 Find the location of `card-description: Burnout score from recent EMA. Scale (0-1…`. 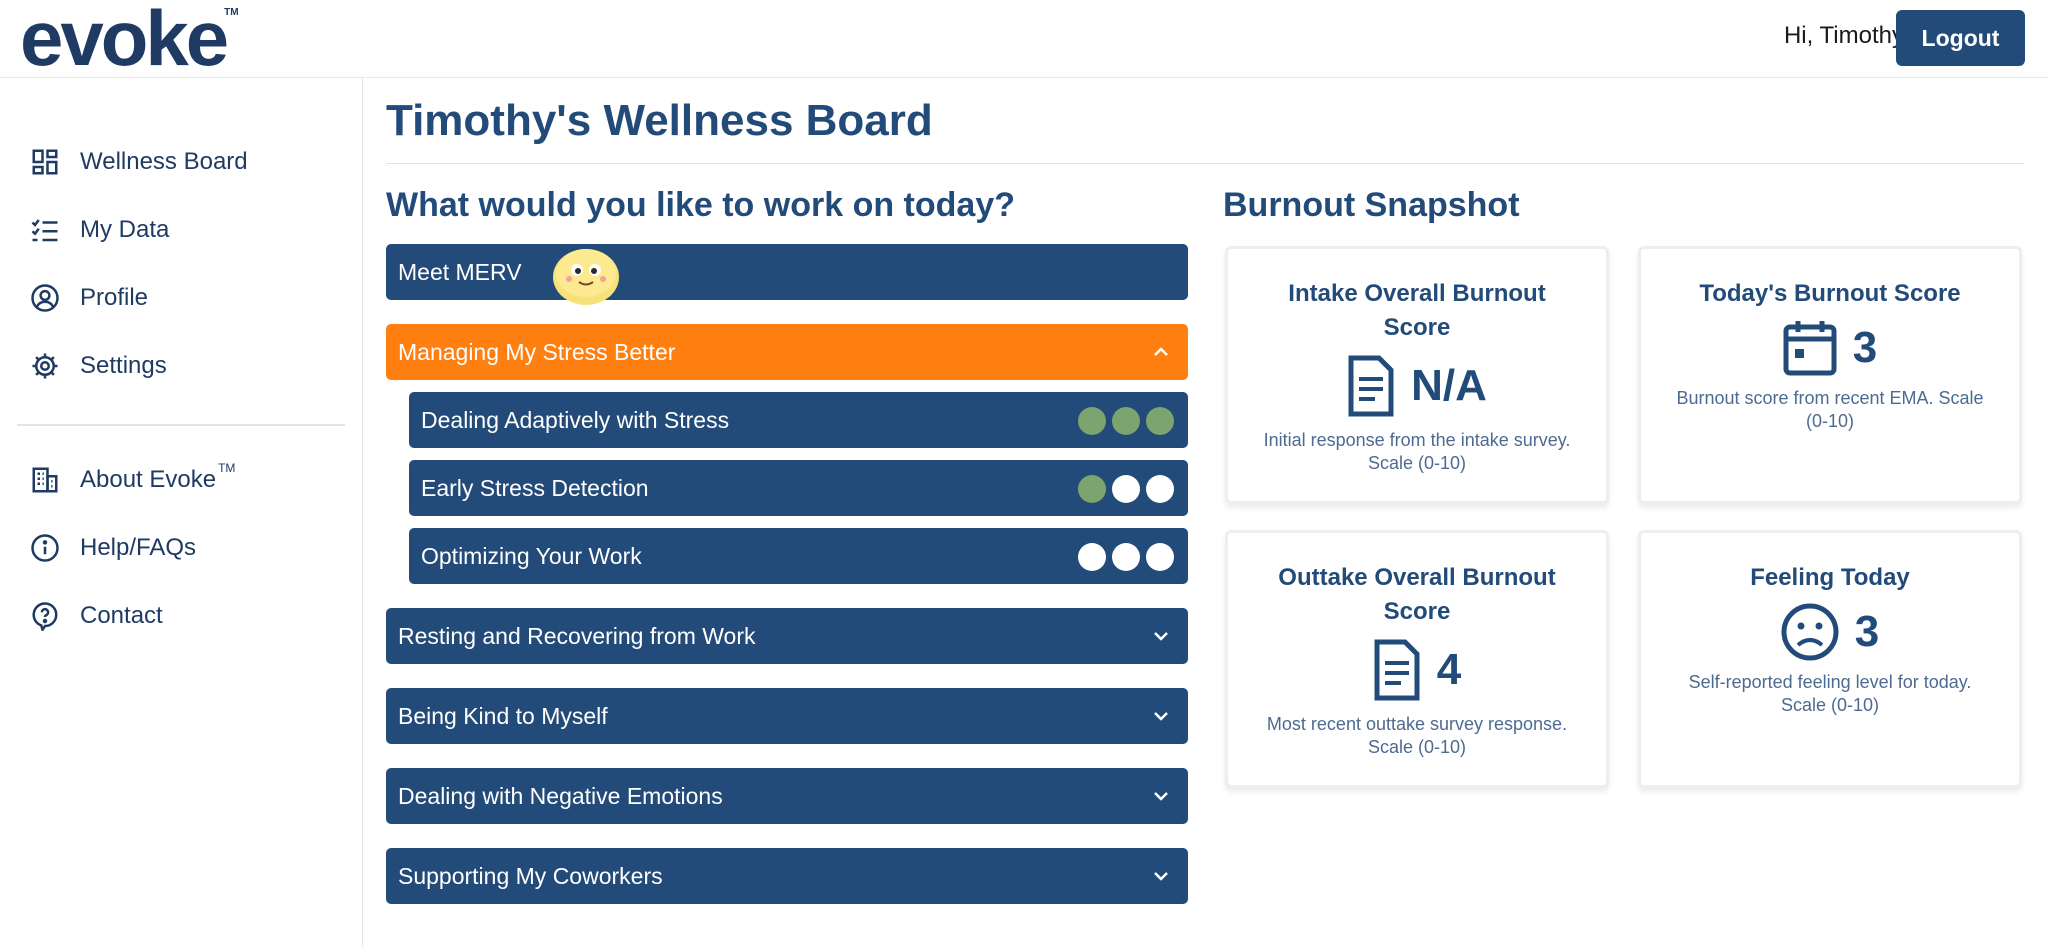

card-description: Burnout score from recent EMA. Scale (0-1… is located at coordinates (1830, 409).